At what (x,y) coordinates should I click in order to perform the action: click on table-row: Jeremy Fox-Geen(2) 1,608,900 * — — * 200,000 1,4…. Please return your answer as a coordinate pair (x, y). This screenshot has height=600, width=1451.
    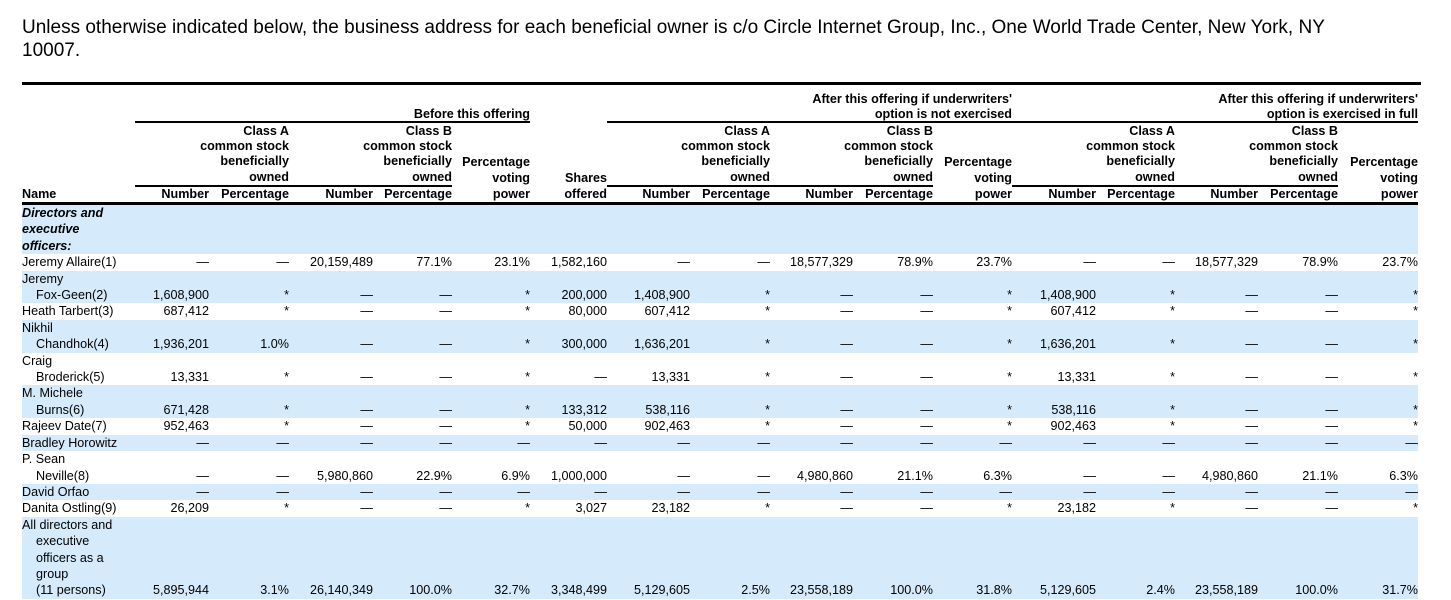
    Looking at the image, I should click on (720, 287).